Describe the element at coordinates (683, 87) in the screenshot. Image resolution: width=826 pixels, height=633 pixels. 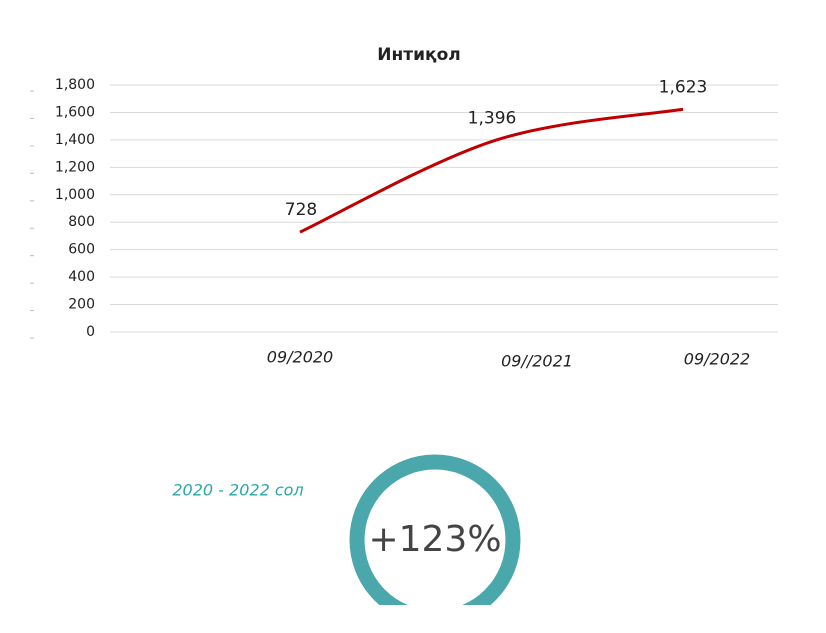
I see `data-label: 1,623` at that location.